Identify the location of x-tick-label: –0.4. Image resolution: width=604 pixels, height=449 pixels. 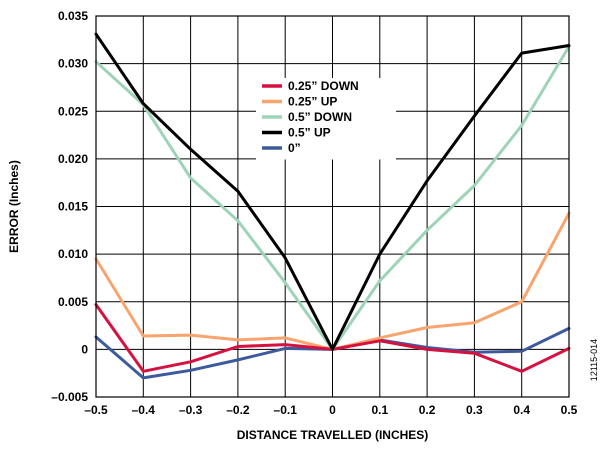
(144, 410).